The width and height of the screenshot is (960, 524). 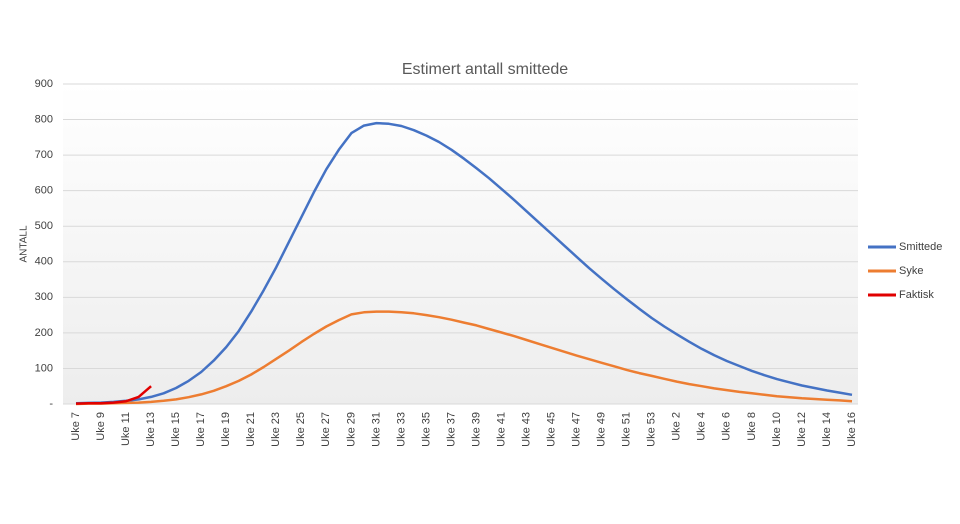 I want to click on legend-label: Syke, so click(x=911, y=271).